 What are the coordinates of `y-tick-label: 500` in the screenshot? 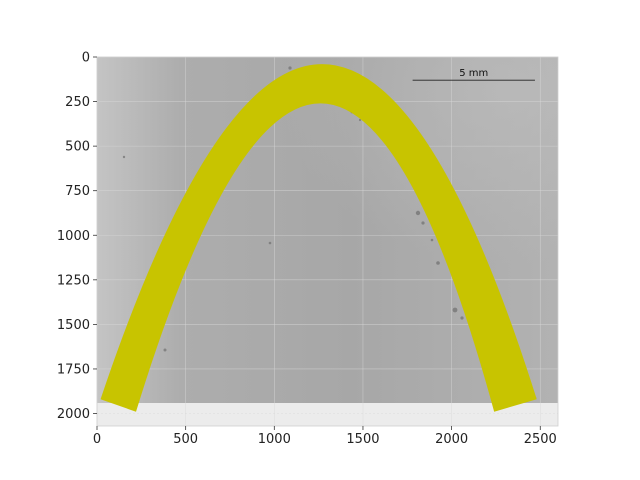 It's located at (77, 147).